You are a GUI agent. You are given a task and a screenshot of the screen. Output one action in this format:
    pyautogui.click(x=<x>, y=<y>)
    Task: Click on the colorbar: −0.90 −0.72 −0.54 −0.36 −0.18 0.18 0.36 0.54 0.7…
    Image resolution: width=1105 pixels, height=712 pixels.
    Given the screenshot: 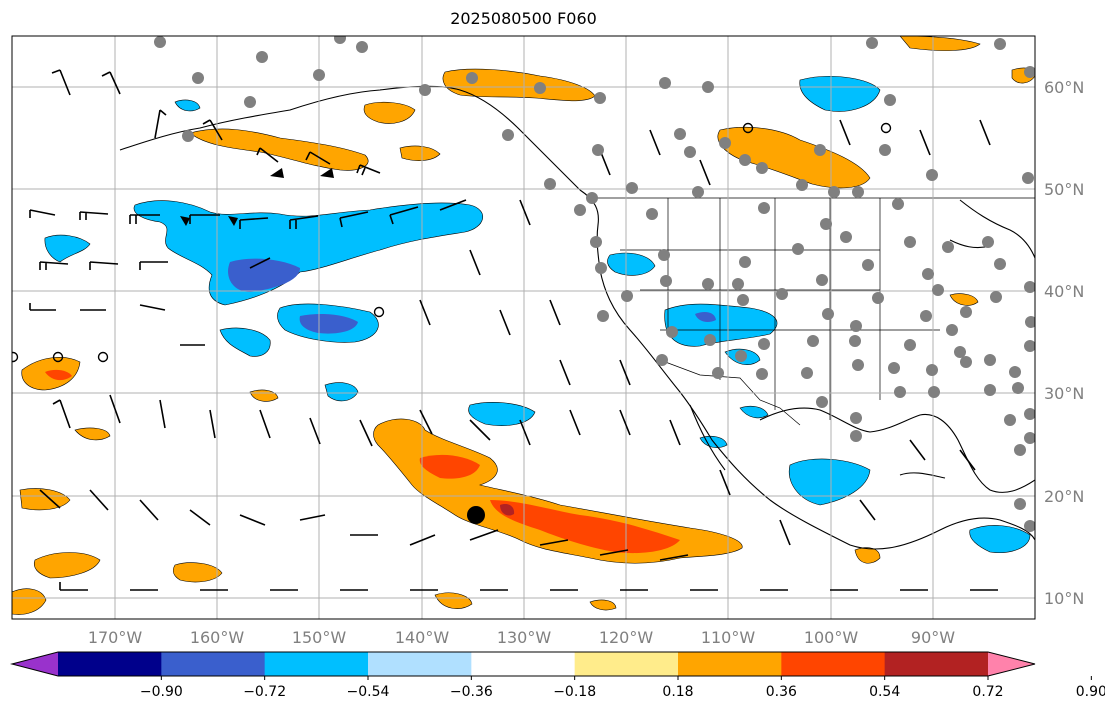 What is the action you would take?
    pyautogui.click(x=557, y=675)
    